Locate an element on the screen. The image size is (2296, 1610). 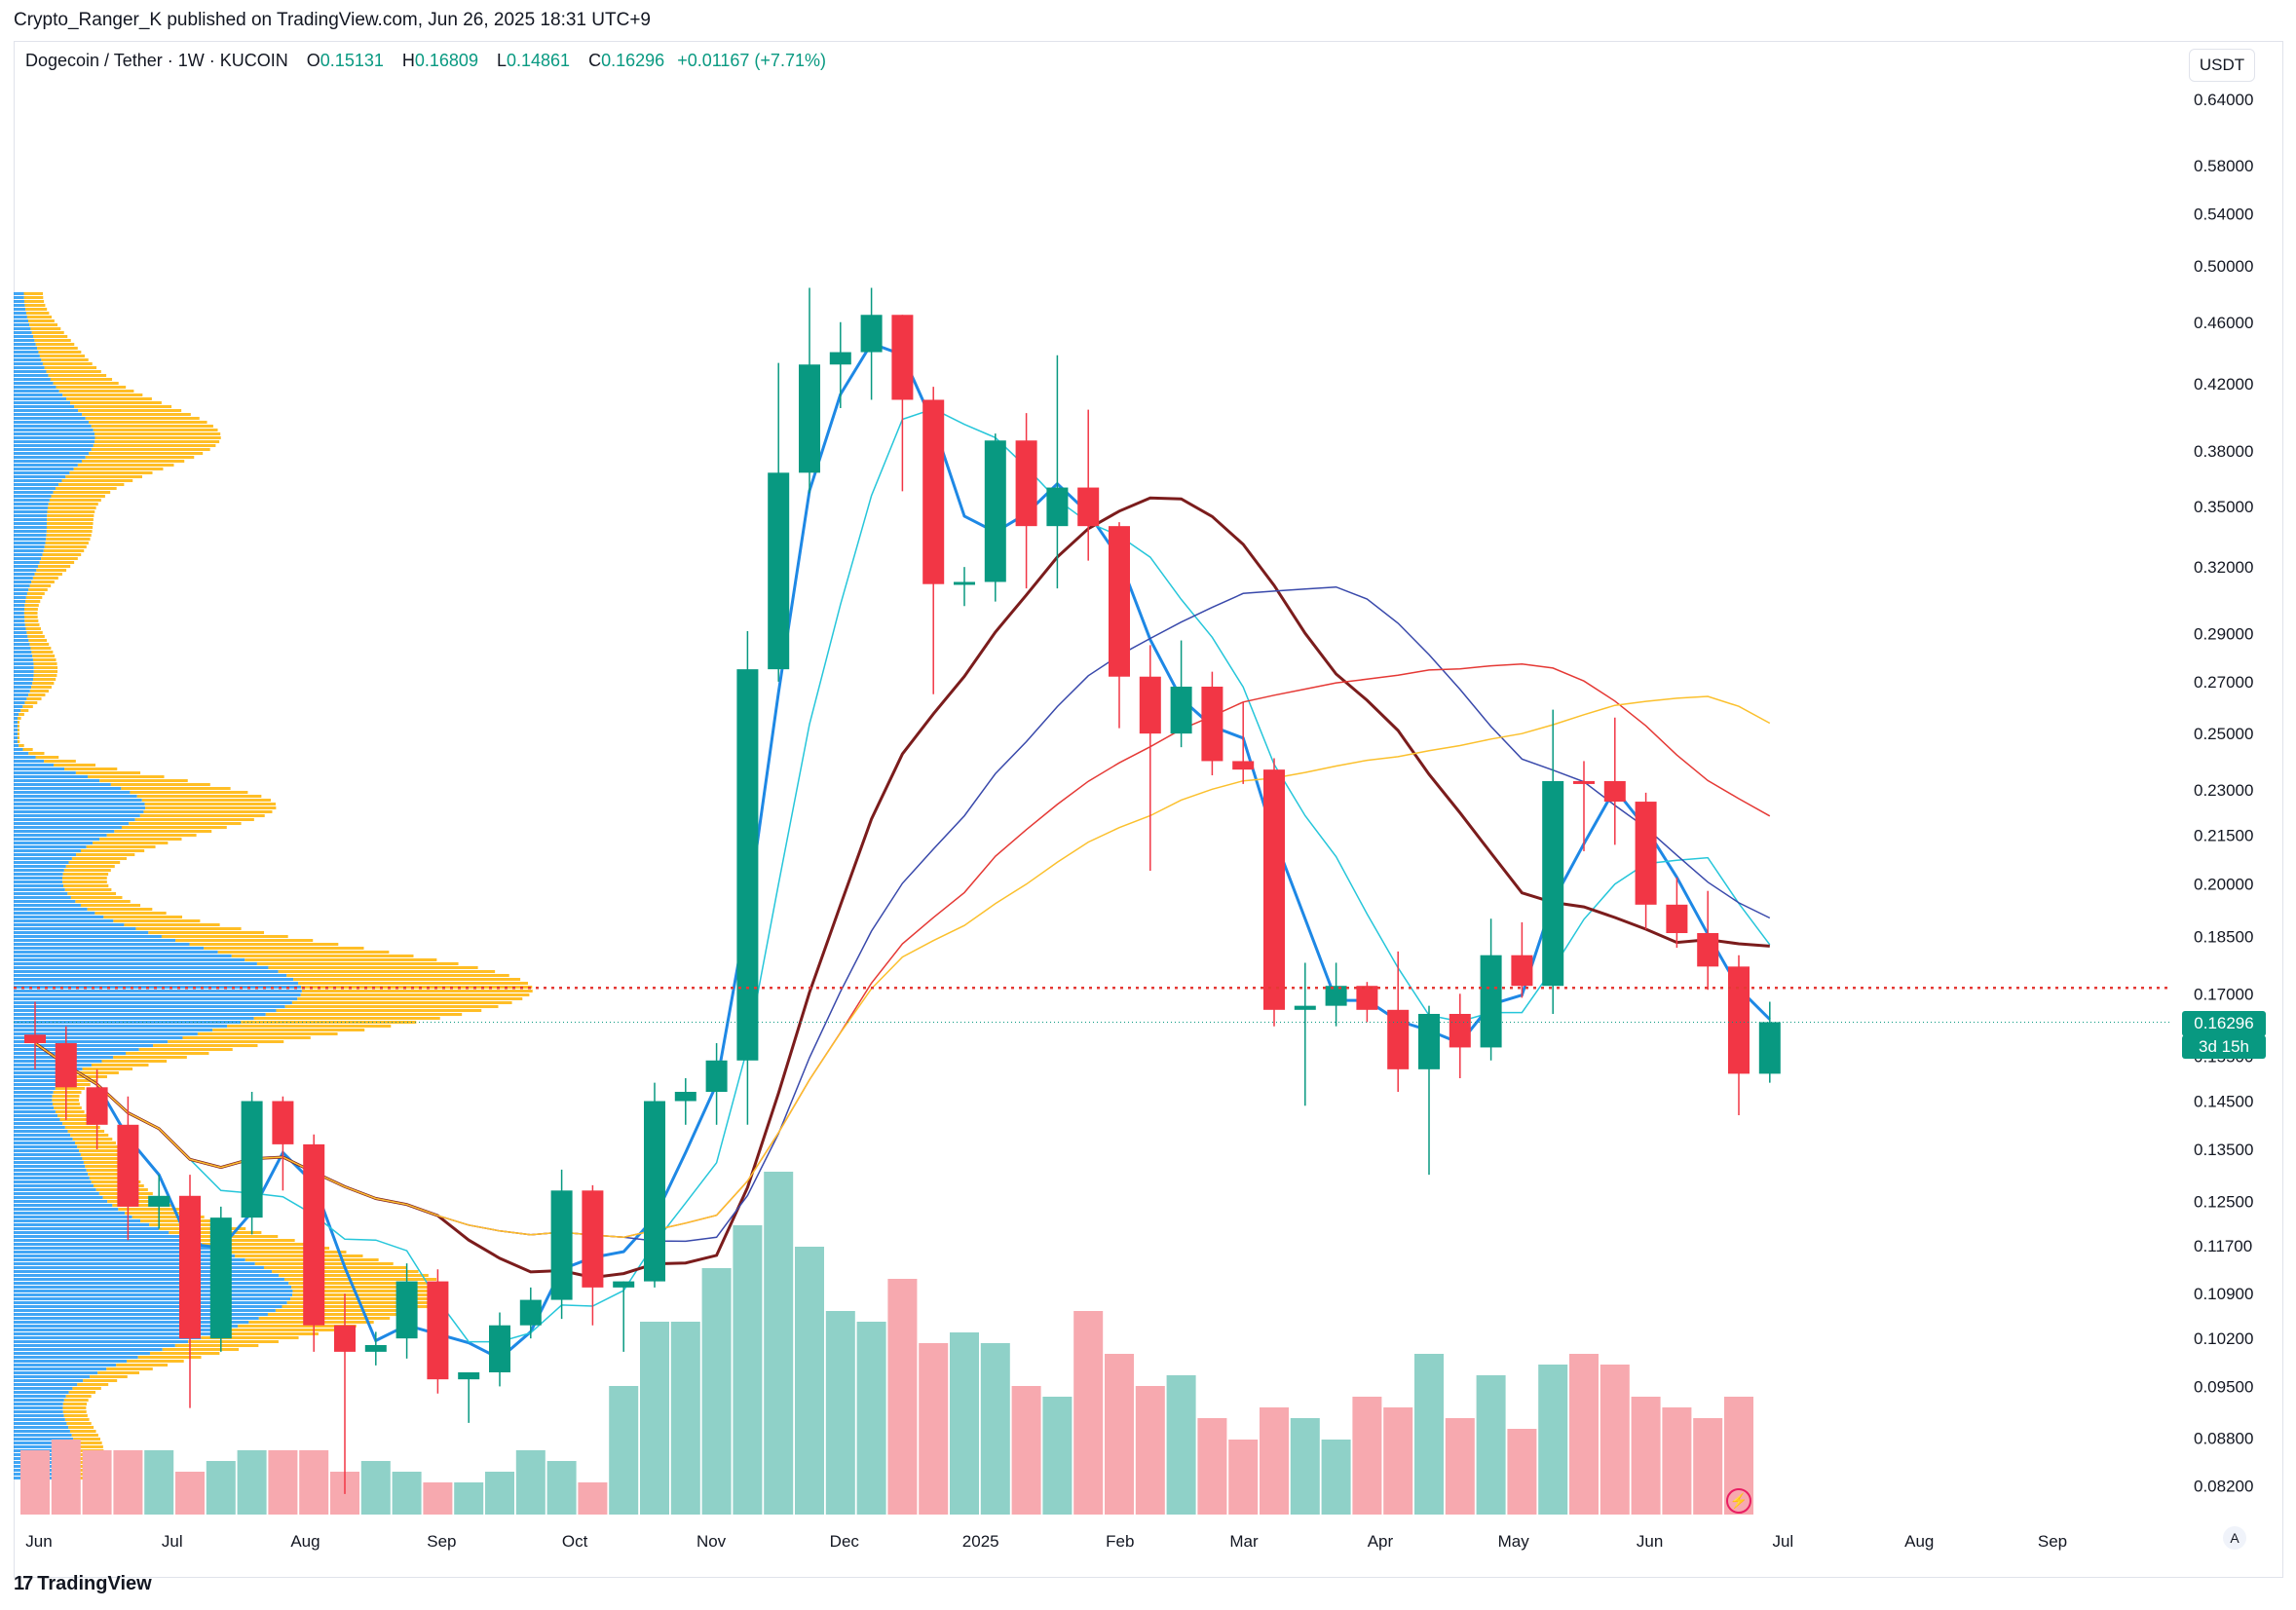
x-axis-tick-label: Aug is located at coordinates (305, 1542).